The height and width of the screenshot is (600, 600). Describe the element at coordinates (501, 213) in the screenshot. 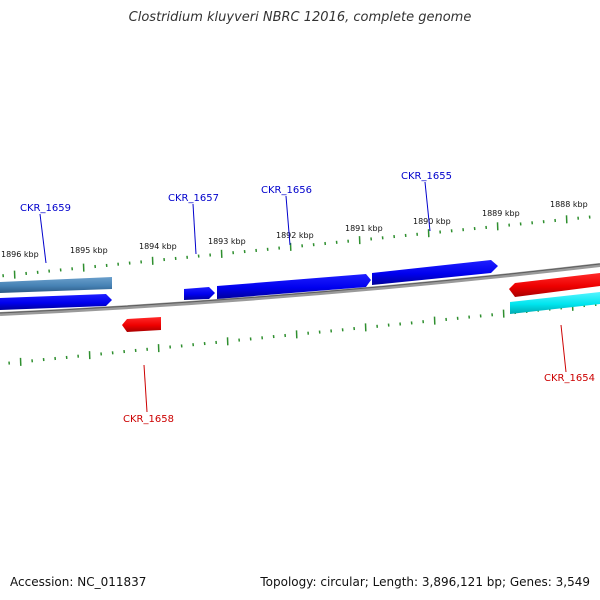

I see `kbp-label: 1889 kbp` at that location.